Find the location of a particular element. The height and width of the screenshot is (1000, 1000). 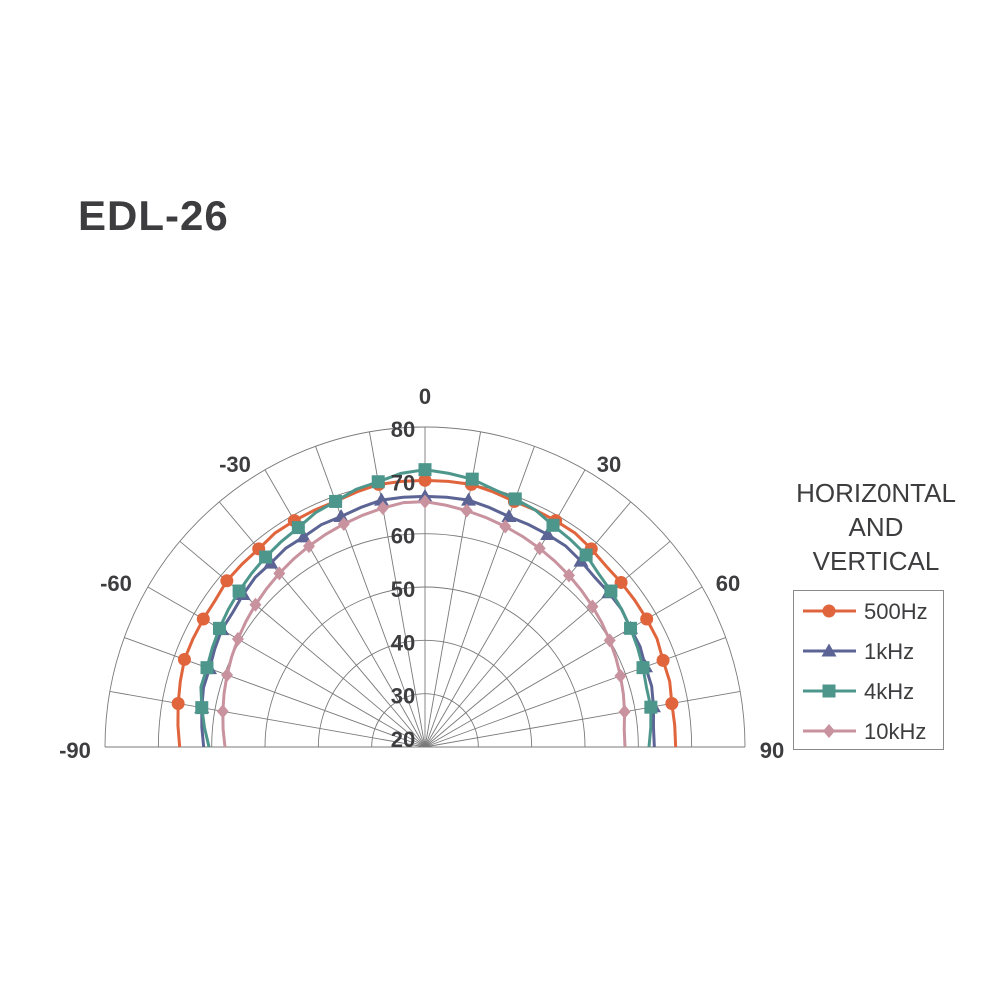

angle-tick-30: 30 is located at coordinates (609, 464).